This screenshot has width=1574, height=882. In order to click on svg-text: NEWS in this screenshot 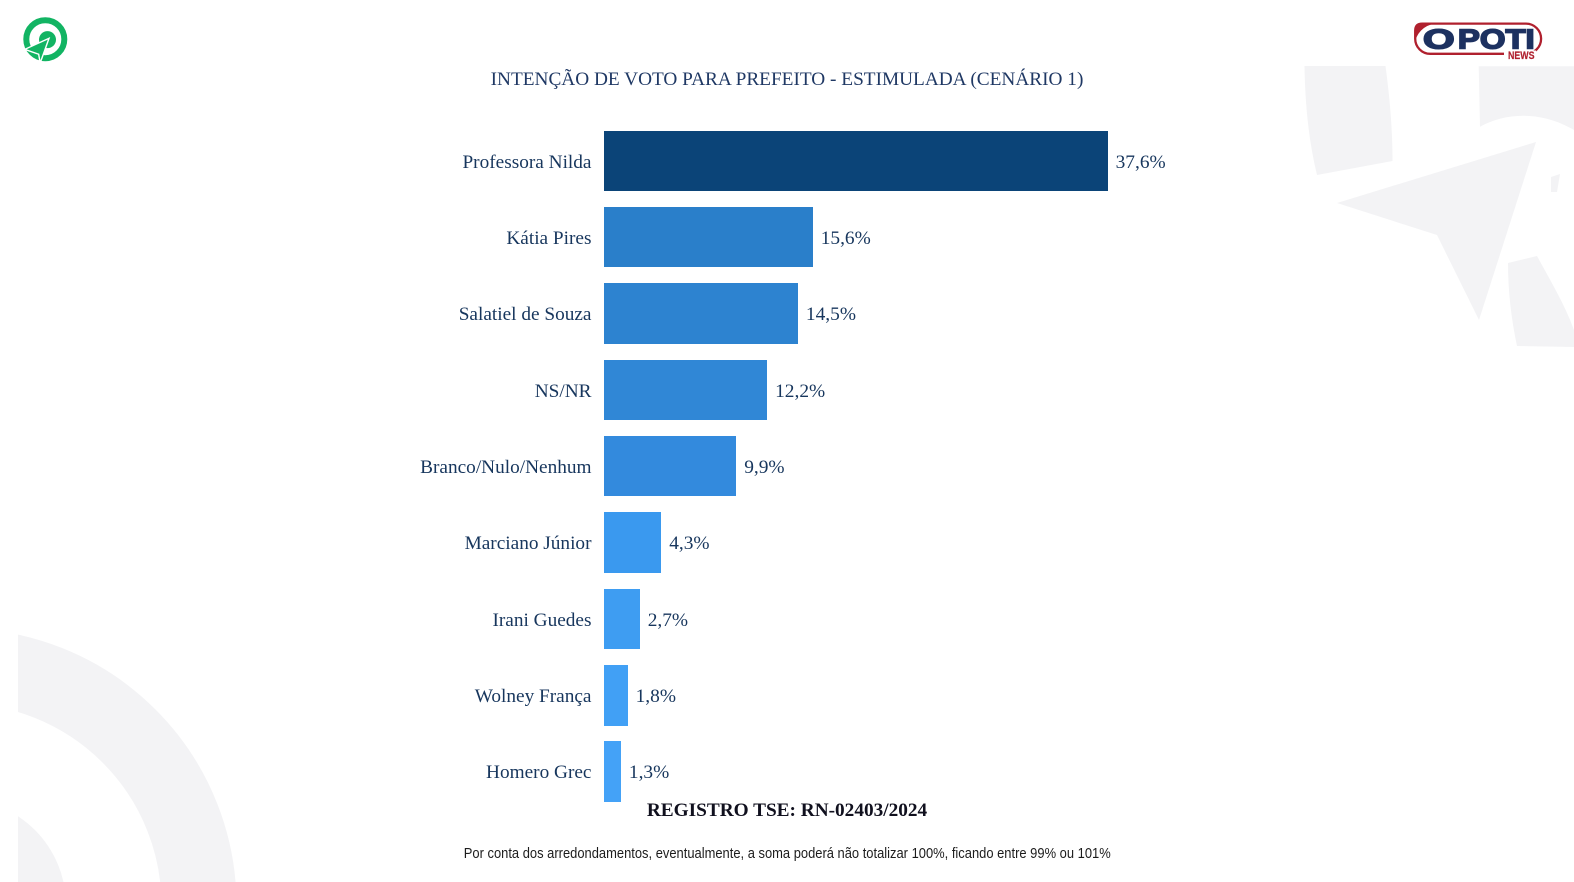, I will do `click(1521, 56)`.